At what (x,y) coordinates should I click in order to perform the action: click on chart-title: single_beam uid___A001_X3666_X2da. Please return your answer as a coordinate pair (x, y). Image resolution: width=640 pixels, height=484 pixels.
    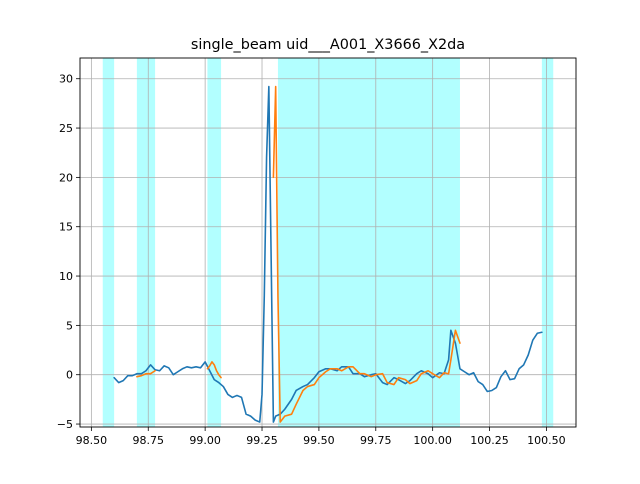
    Looking at the image, I should click on (328, 45).